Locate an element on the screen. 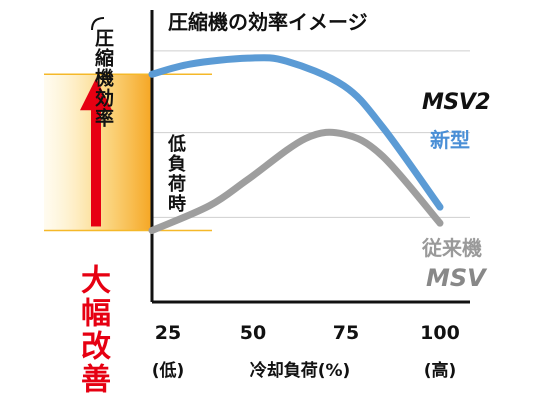  improvement-arrow-shaft is located at coordinates (96, 167).